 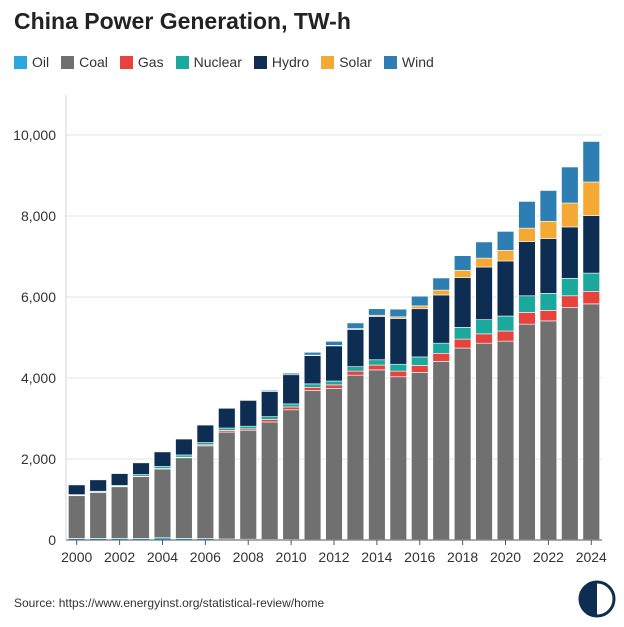 I want to click on bar-stack-2004, so click(x=162, y=496).